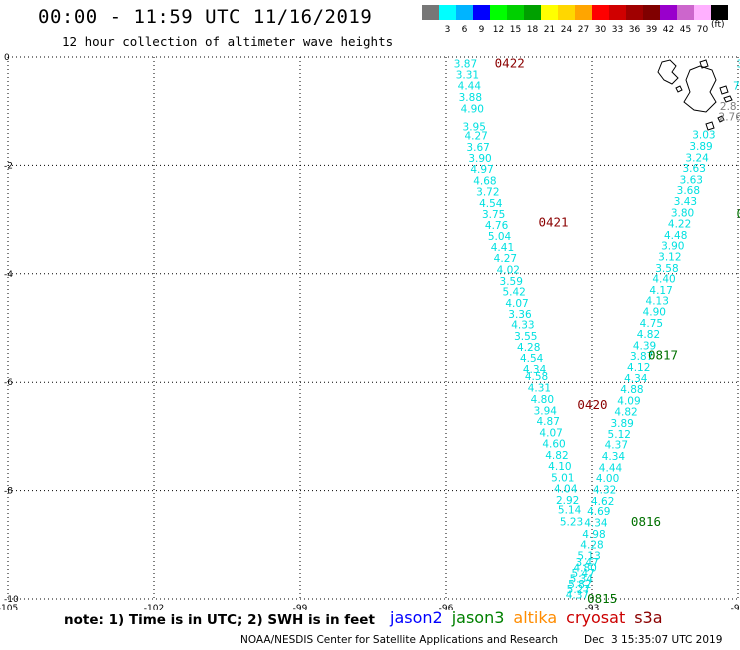 This screenshot has width=740, height=650. I want to click on color-scale-label: 6, so click(464, 30).